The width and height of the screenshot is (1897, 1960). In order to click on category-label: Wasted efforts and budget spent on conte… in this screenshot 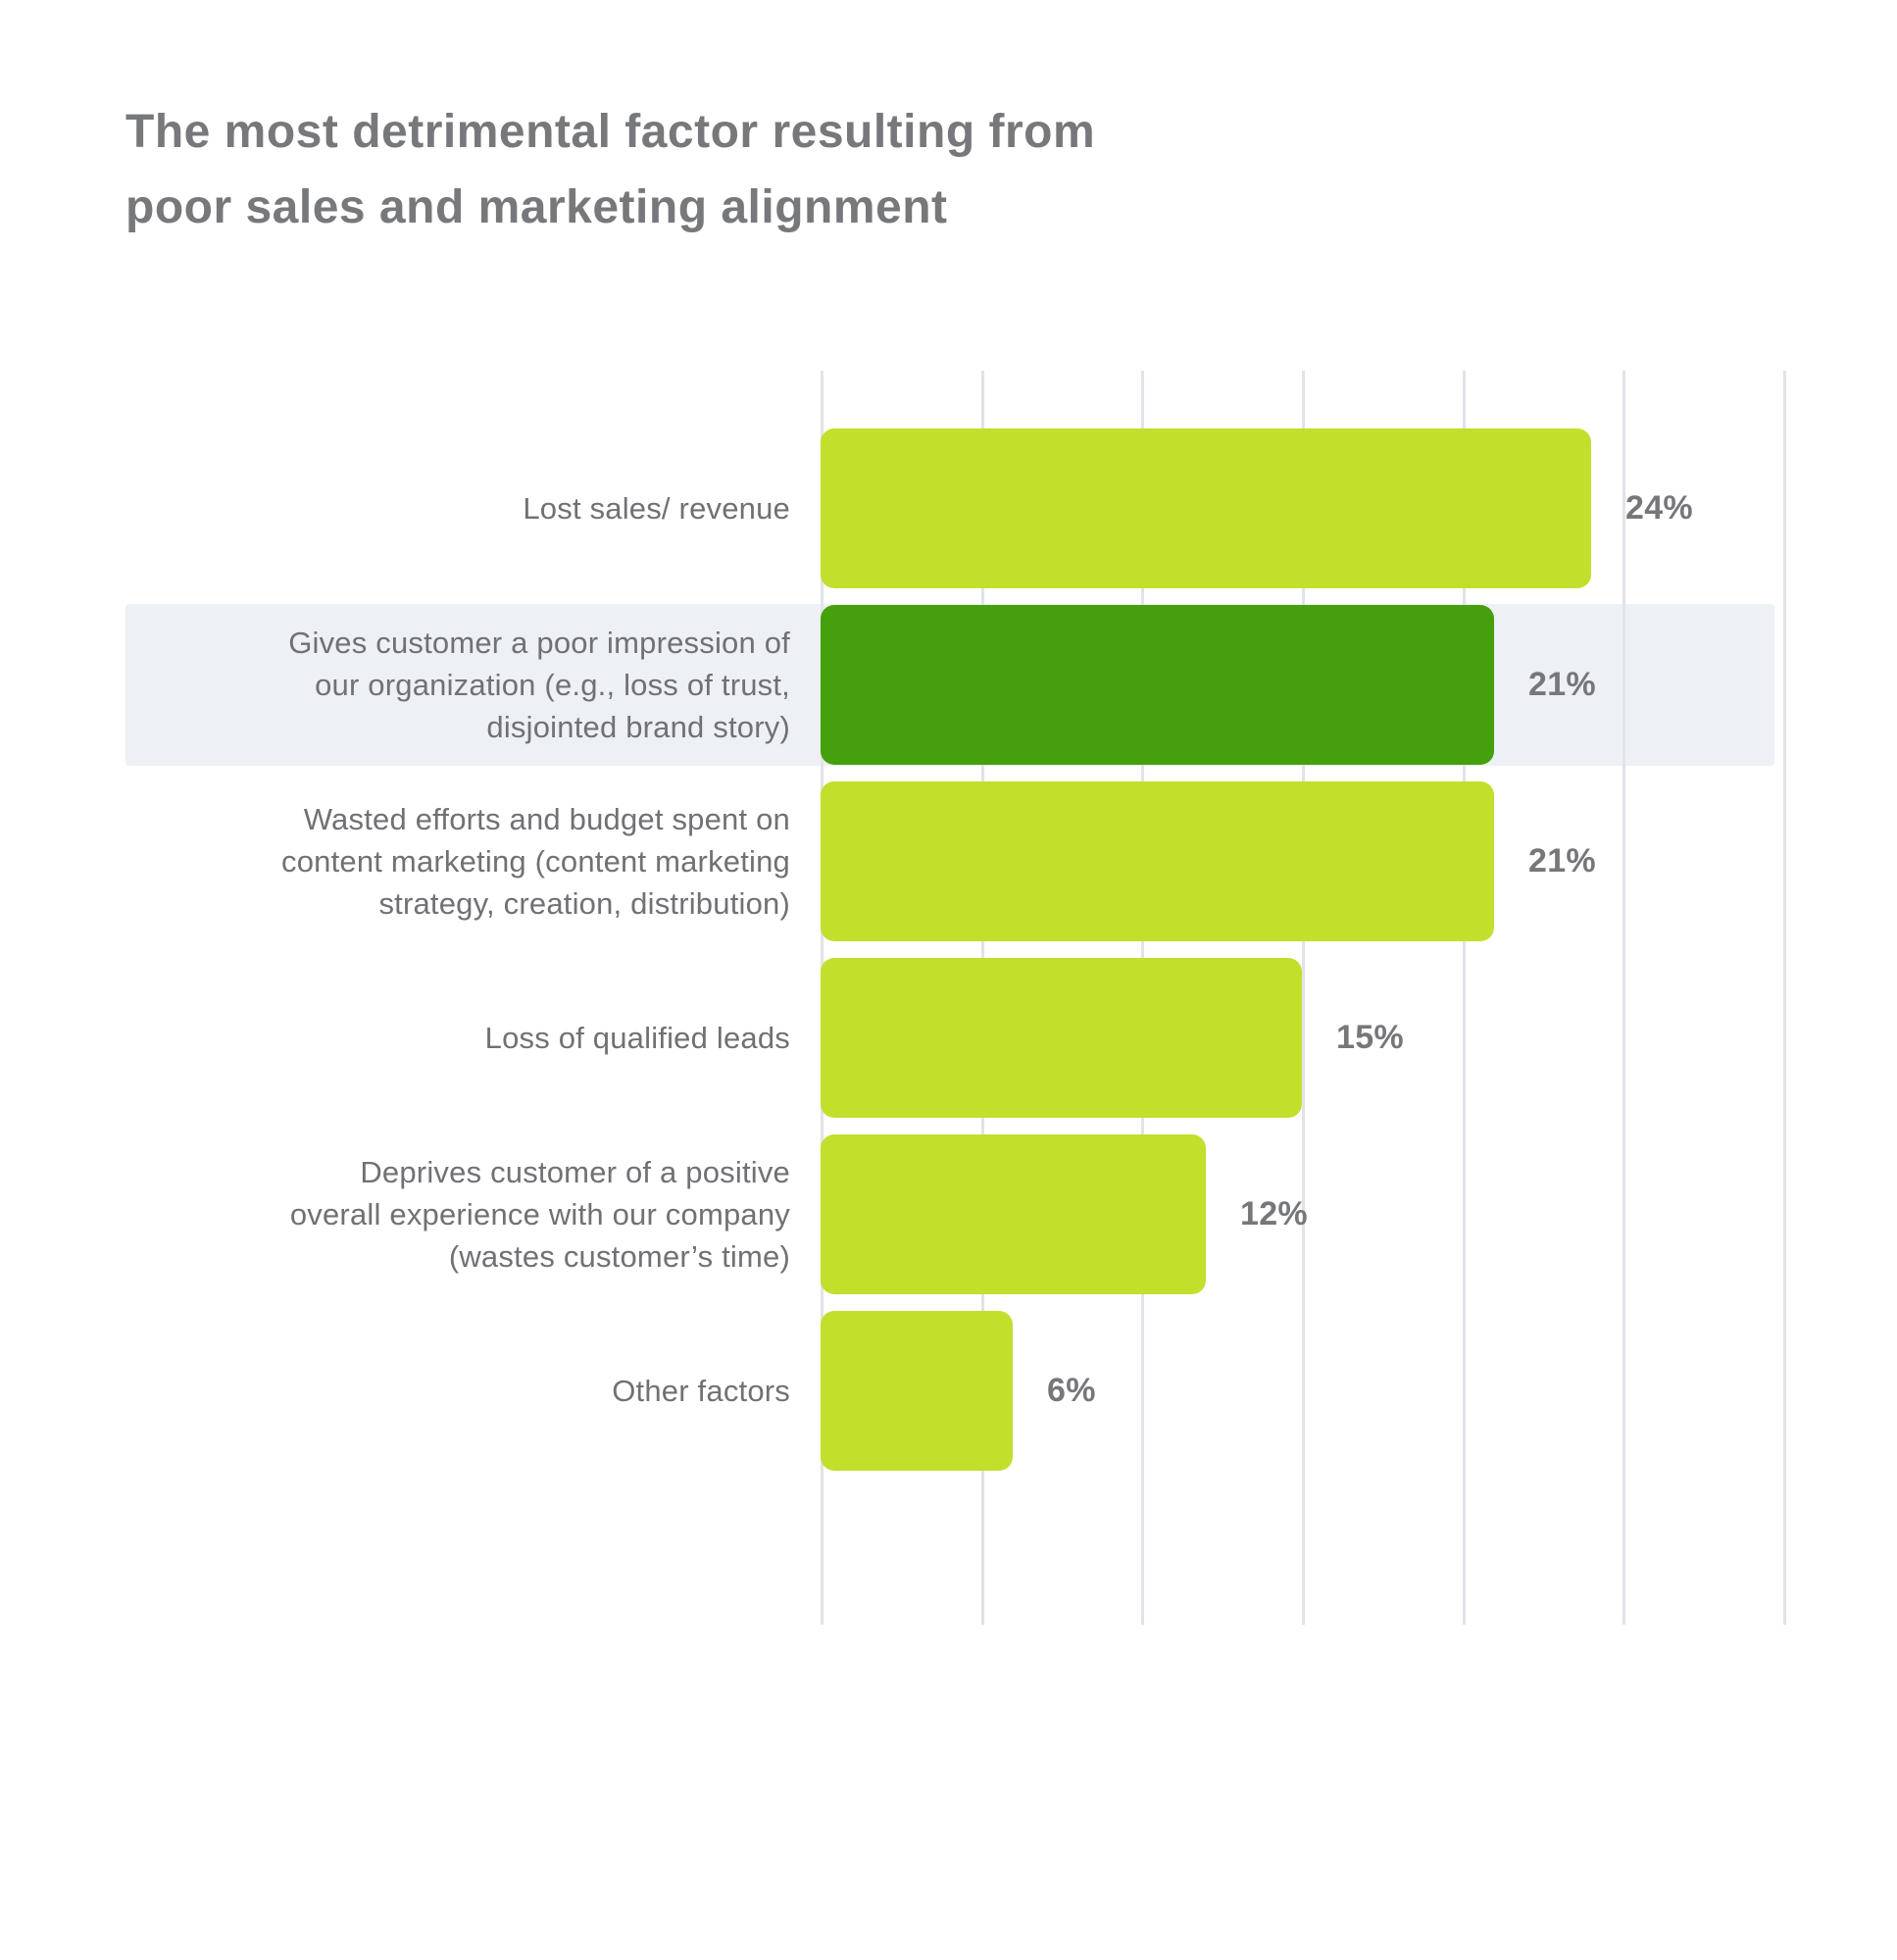, I will do `click(535, 861)`.